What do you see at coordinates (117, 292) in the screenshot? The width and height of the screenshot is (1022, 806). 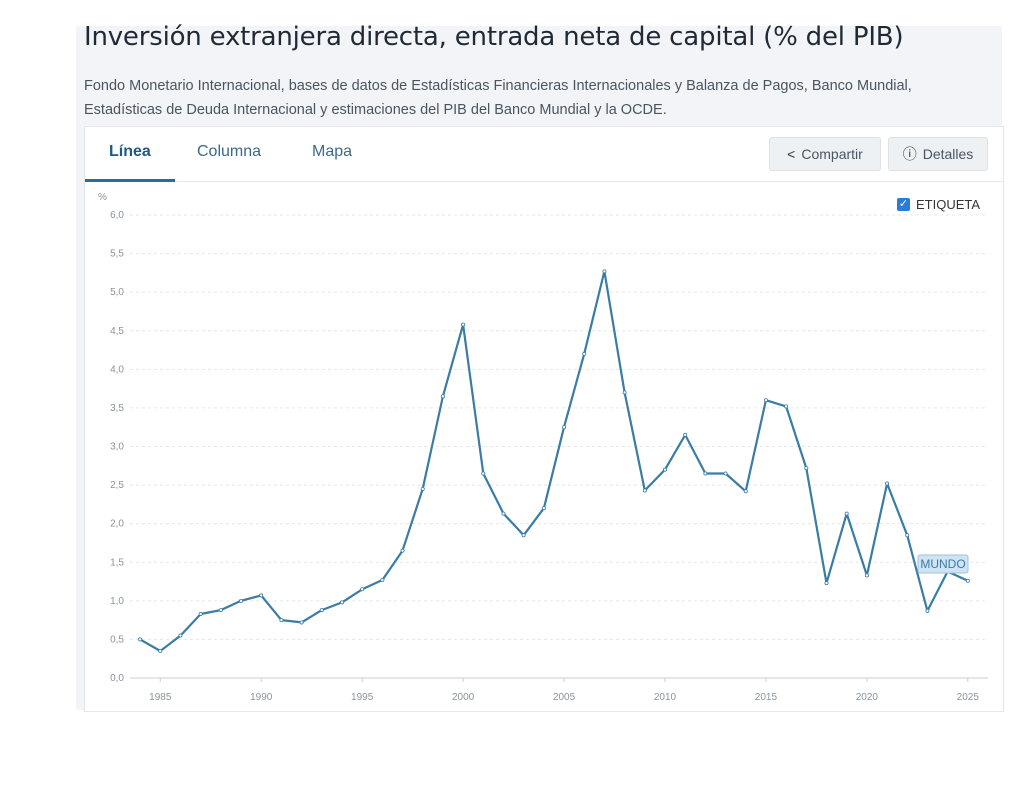 I see `y-tick-label: 5,0` at bounding box center [117, 292].